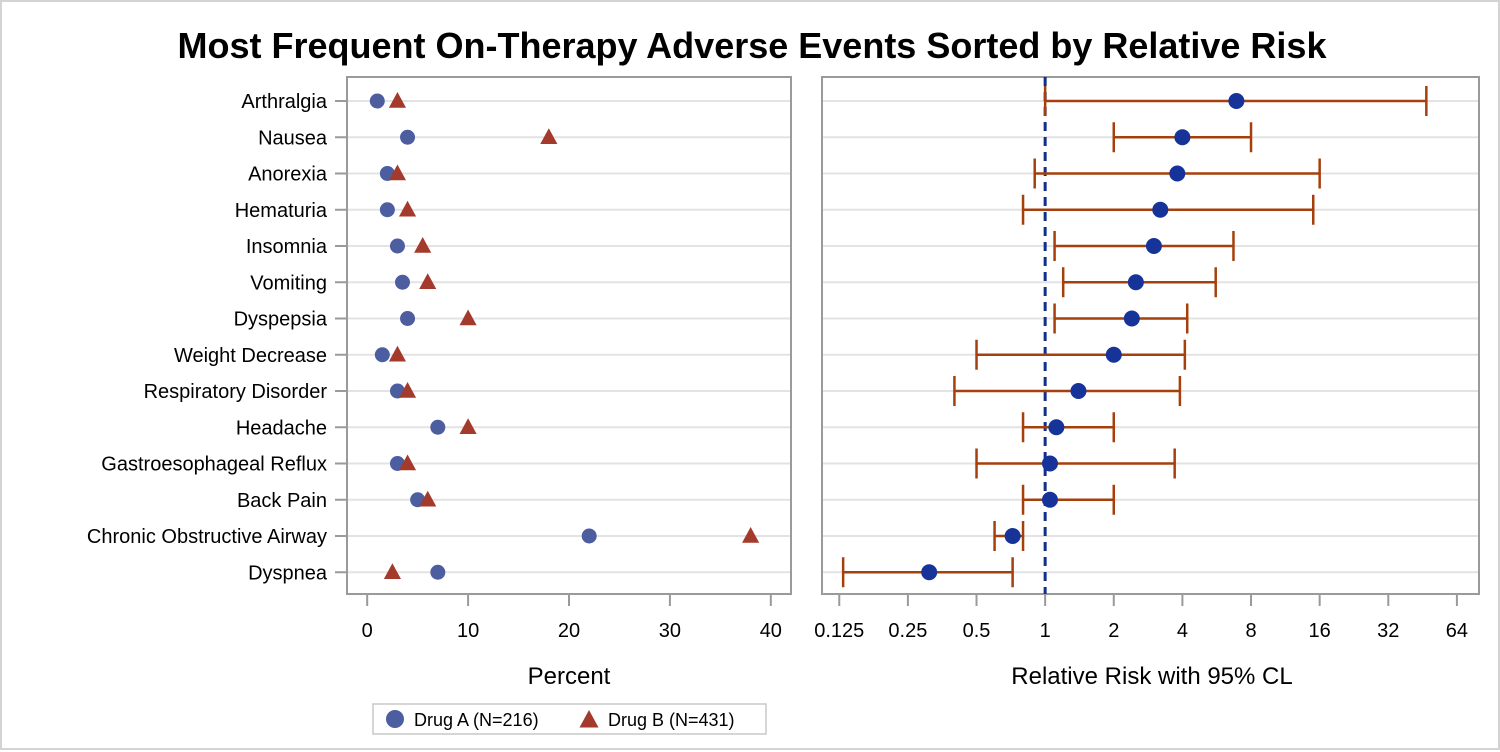 The image size is (1500, 752). Describe the element at coordinates (1388, 631) in the screenshot. I see `rr-x-tick-label: 32` at that location.